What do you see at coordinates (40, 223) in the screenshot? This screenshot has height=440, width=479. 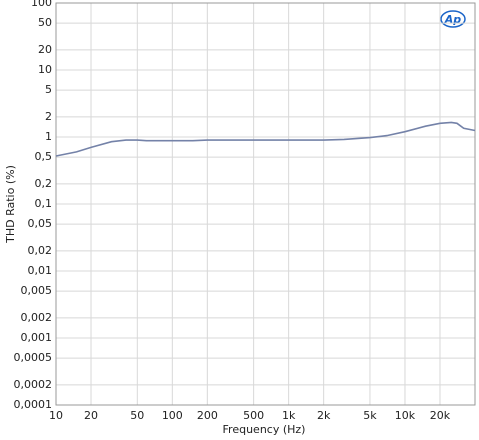 I see `y-tick-label: 0,05` at bounding box center [40, 223].